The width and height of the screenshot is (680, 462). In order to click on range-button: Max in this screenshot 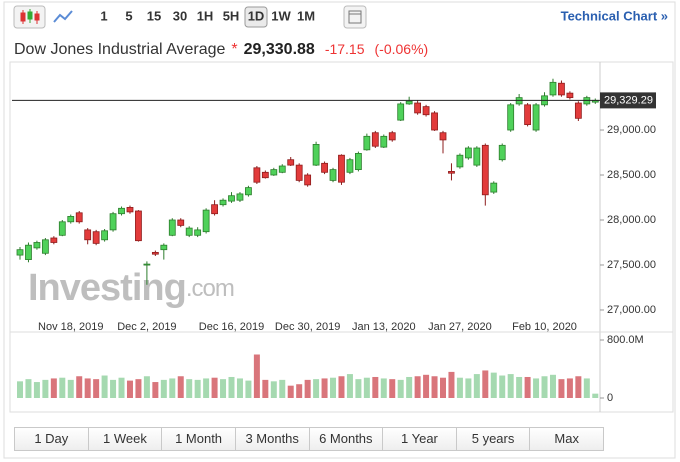, I will do `click(566, 439)`.